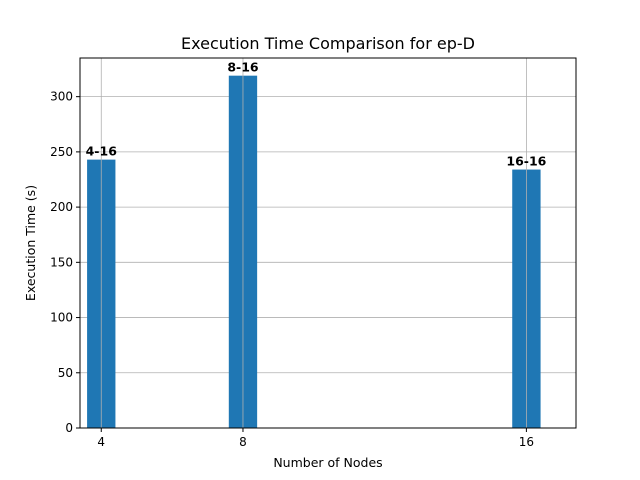 Image resolution: width=640 pixels, height=480 pixels. I want to click on y-axis: 0 50 100 150 200 250 300, so click(65, 262).